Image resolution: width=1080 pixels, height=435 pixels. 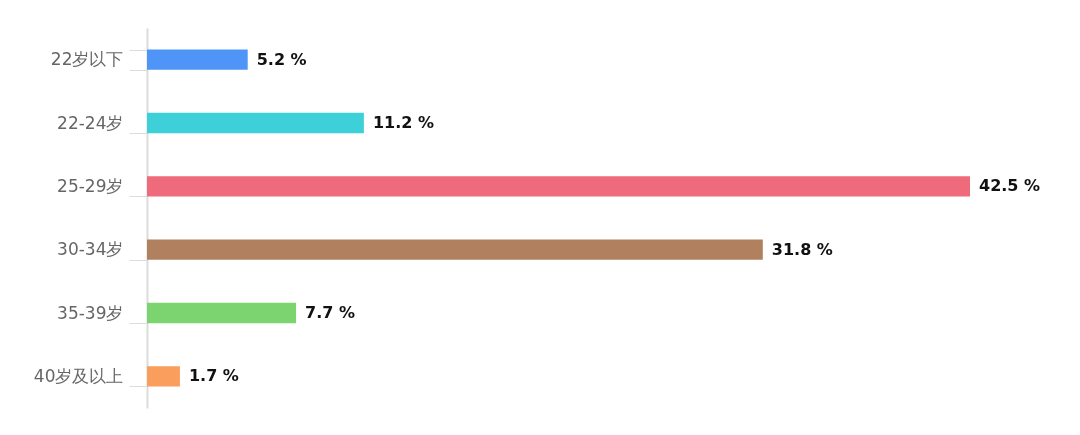 What do you see at coordinates (90, 312) in the screenshot?
I see `y-tick-label: 35-39岁` at bounding box center [90, 312].